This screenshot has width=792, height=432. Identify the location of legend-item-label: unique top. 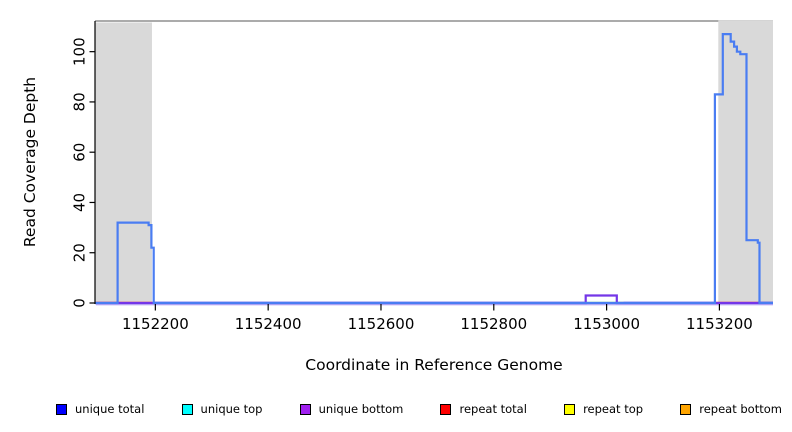
(231, 409).